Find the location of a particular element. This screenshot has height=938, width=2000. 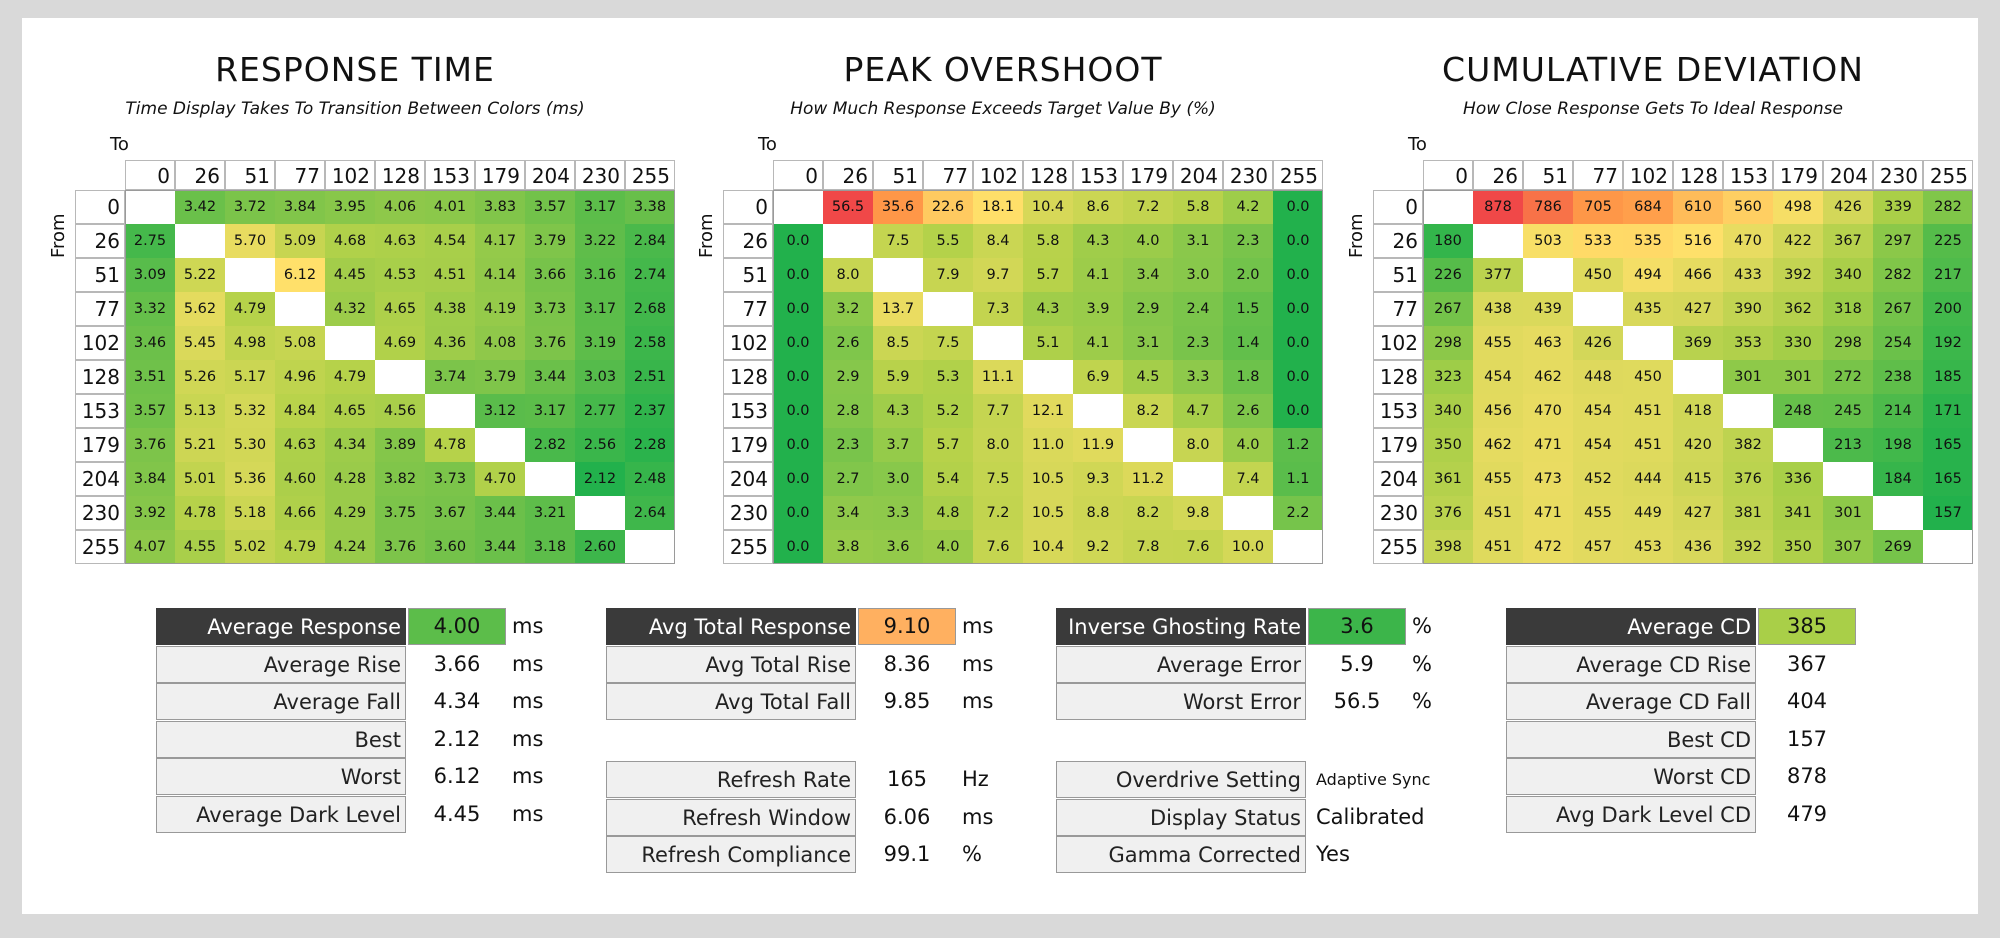

stat-label: Inverse Ghosting Rate is located at coordinates (1181, 626).